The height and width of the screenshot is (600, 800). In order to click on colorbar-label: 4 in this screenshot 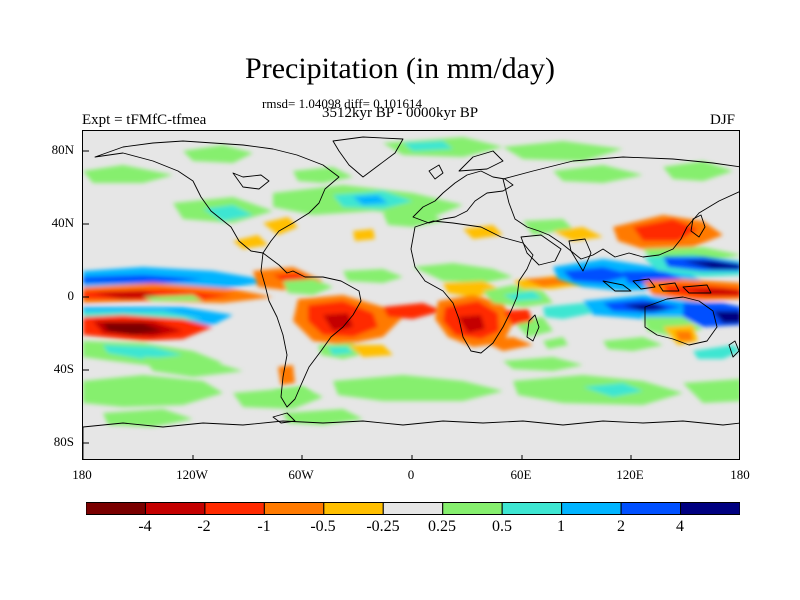, I will do `click(680, 526)`.